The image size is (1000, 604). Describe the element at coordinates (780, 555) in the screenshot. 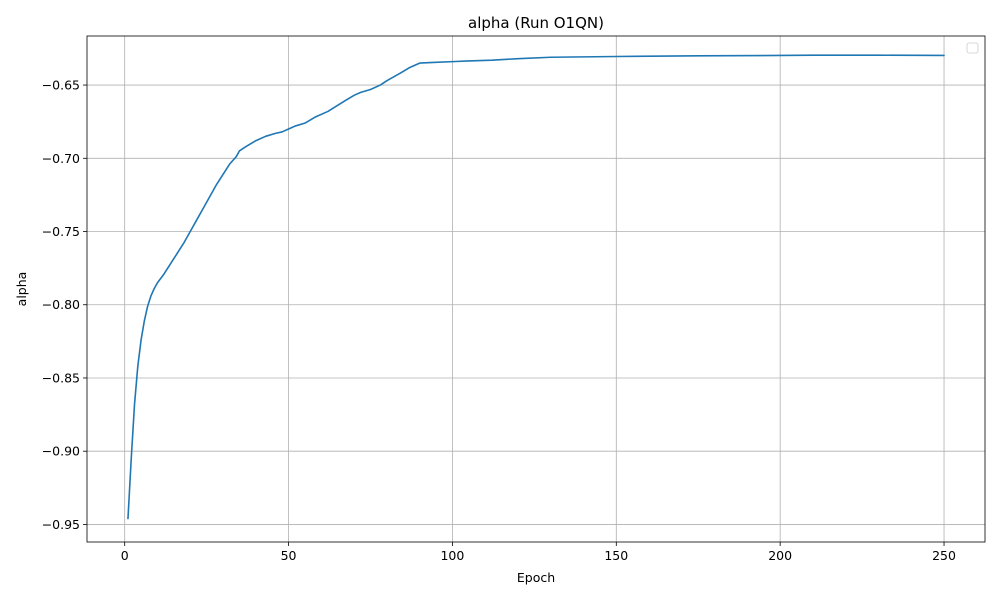

I see `x-tick-label: 200` at that location.